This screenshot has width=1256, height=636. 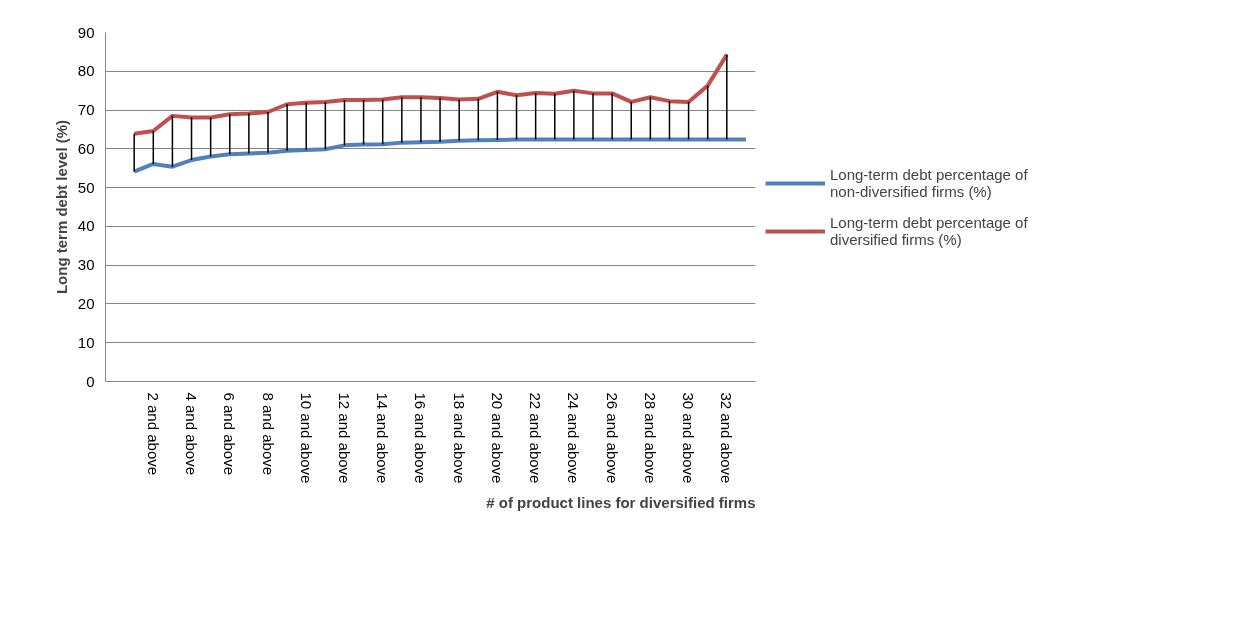 I want to click on x-tick-label: 22 and above, so click(x=536, y=438).